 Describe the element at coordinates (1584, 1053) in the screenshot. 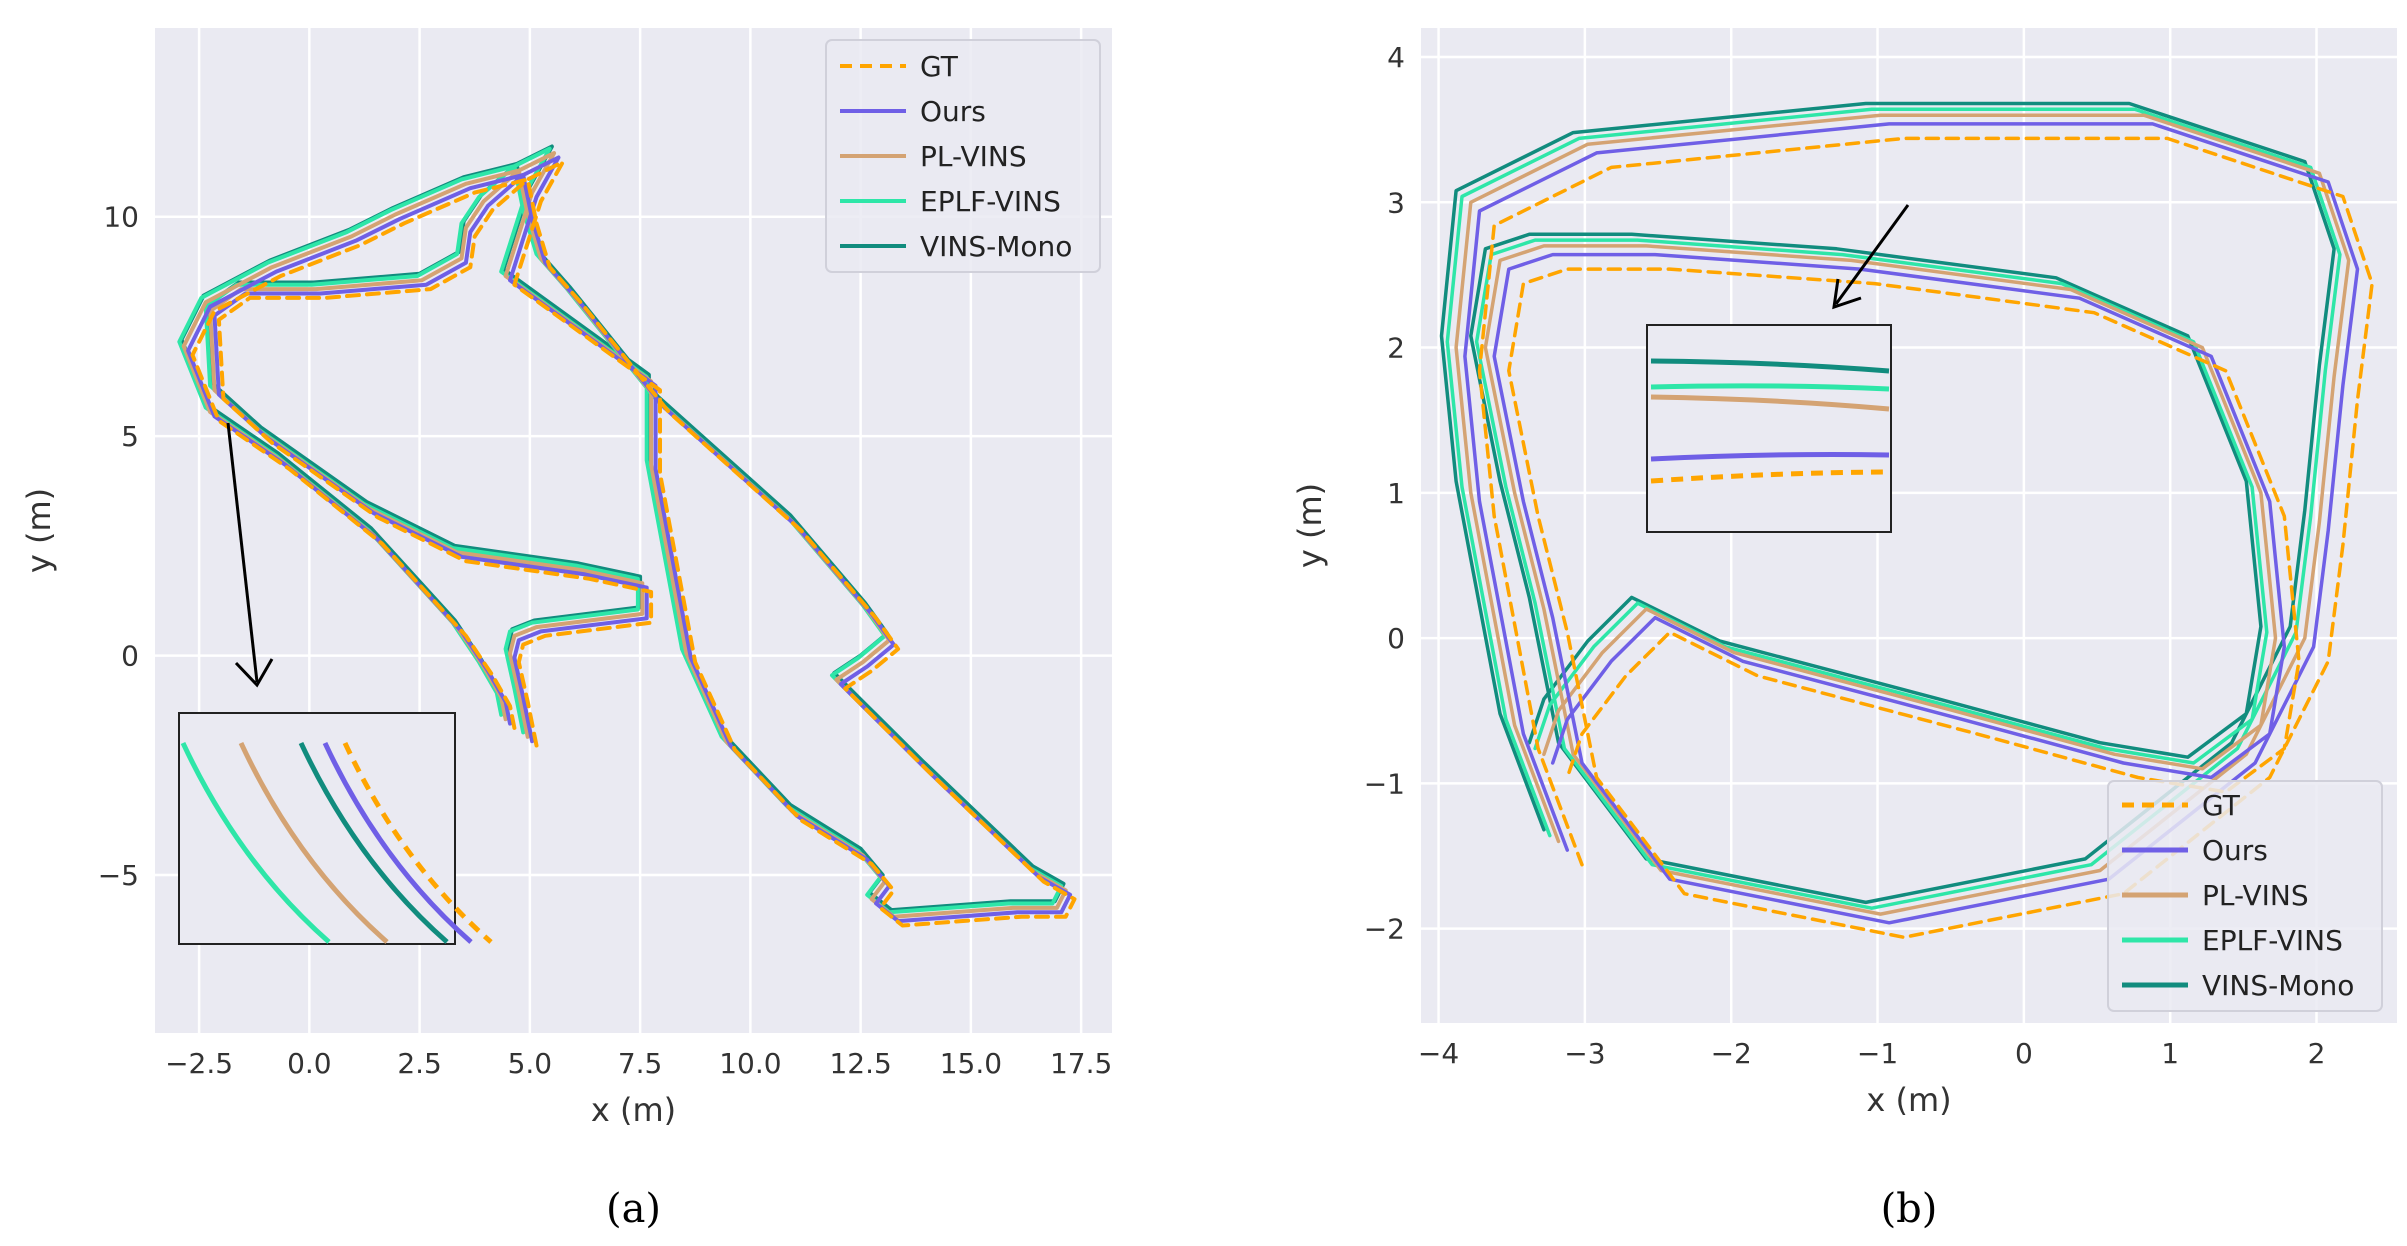

I see `x-tick-label: −3` at that location.